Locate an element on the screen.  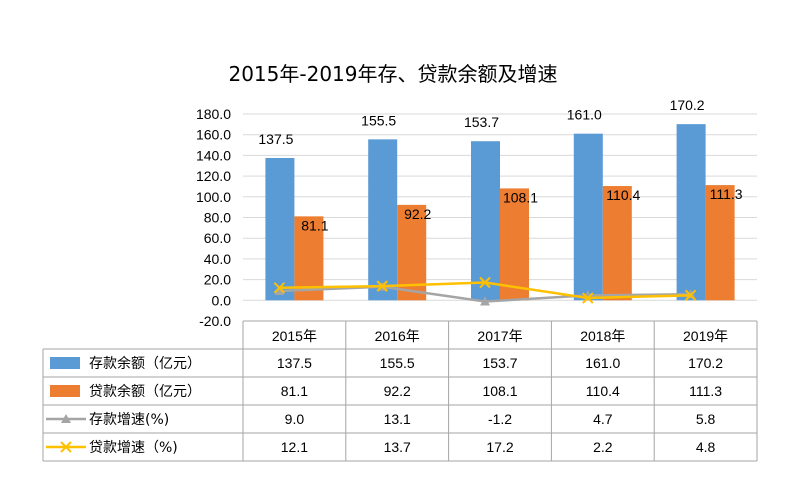
table-cell: 110.4 is located at coordinates (603, 391).